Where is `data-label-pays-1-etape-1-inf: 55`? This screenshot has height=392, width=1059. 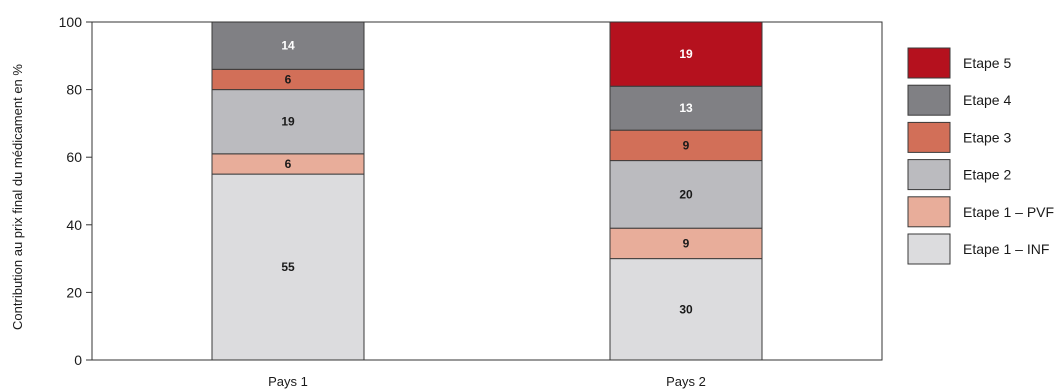
data-label-pays-1-etape-1-inf: 55 is located at coordinates (288, 267).